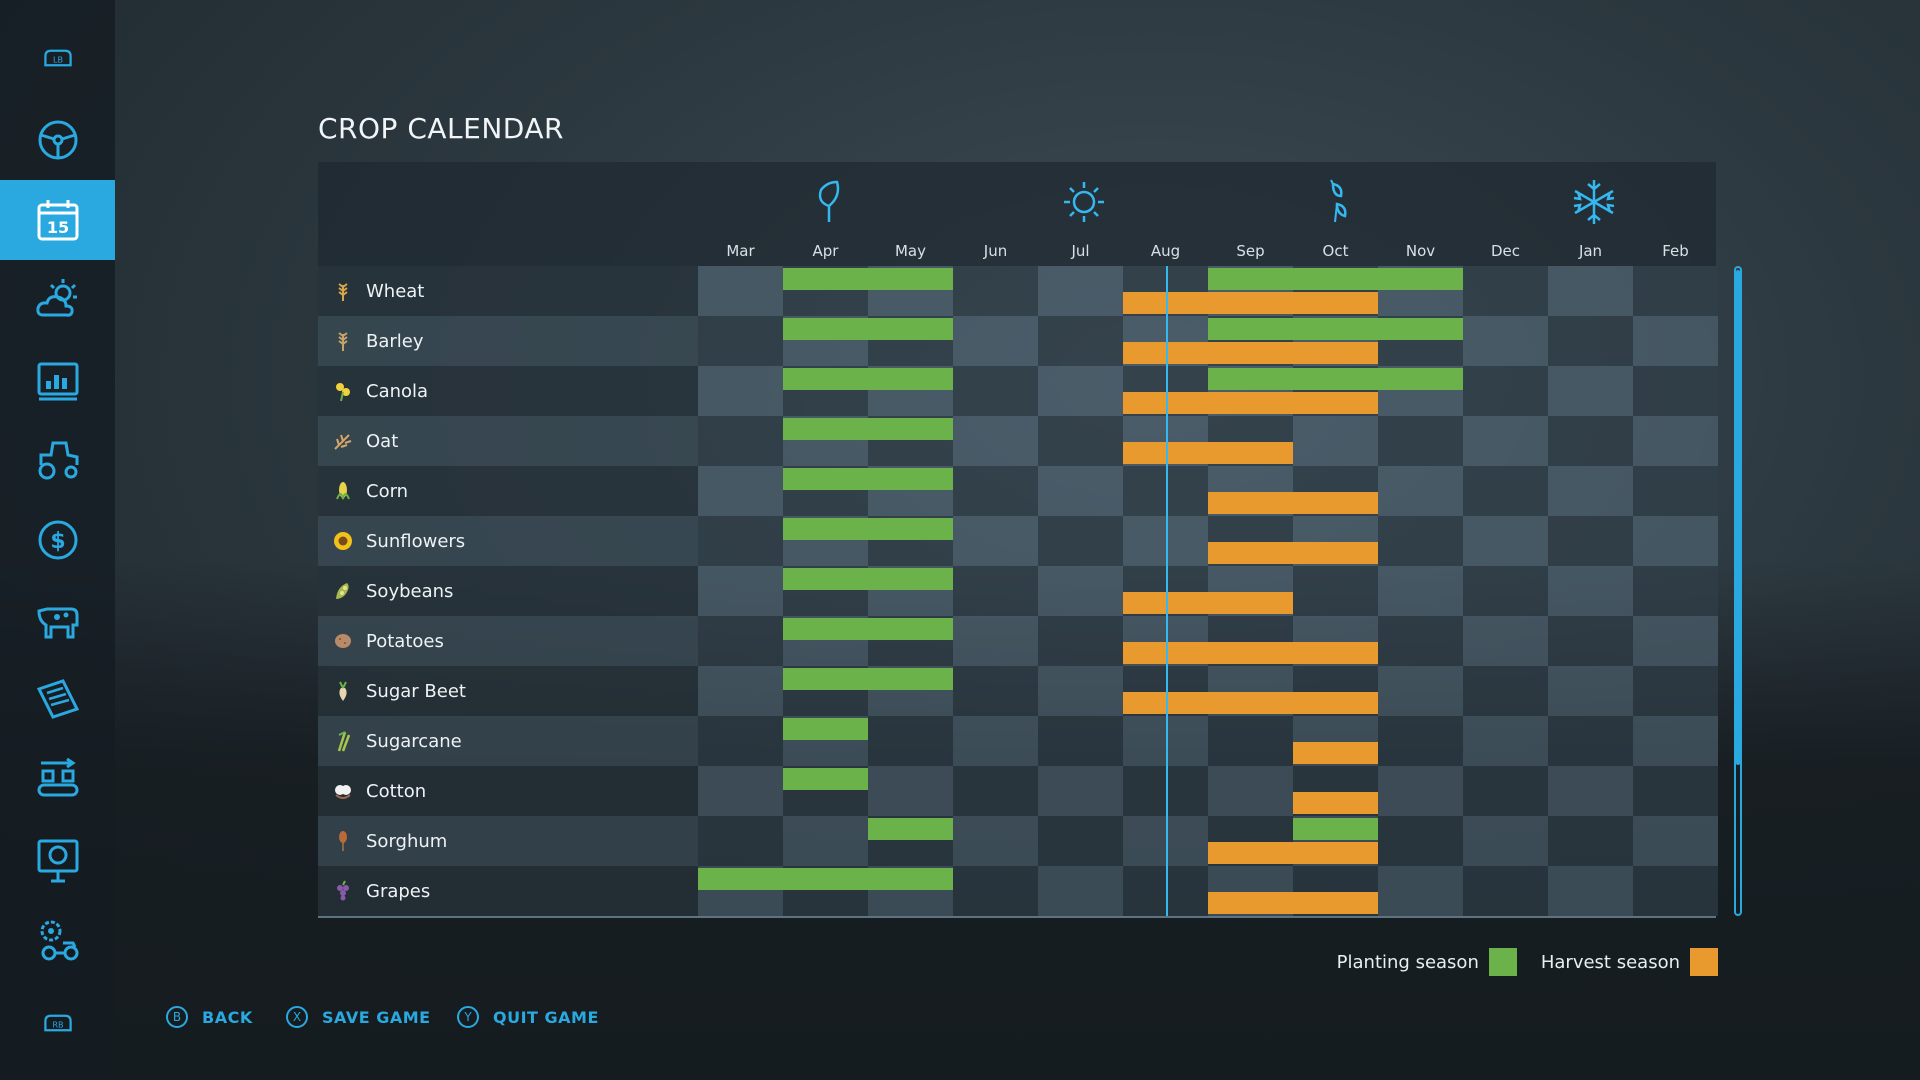 The height and width of the screenshot is (1080, 1920). I want to click on svg-text: LB, so click(57, 60).